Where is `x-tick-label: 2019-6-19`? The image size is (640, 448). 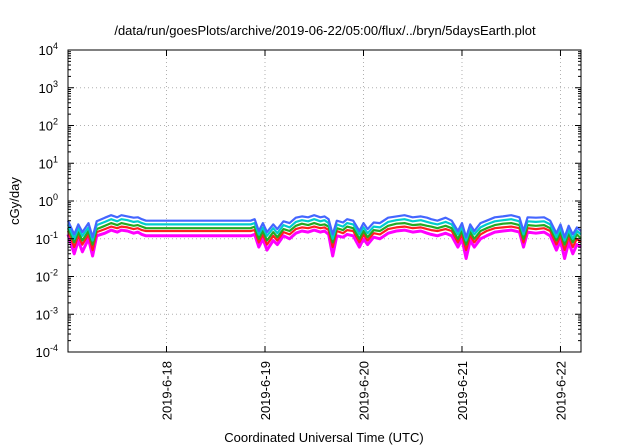
x-tick-label: 2019-6-19 is located at coordinates (265, 390).